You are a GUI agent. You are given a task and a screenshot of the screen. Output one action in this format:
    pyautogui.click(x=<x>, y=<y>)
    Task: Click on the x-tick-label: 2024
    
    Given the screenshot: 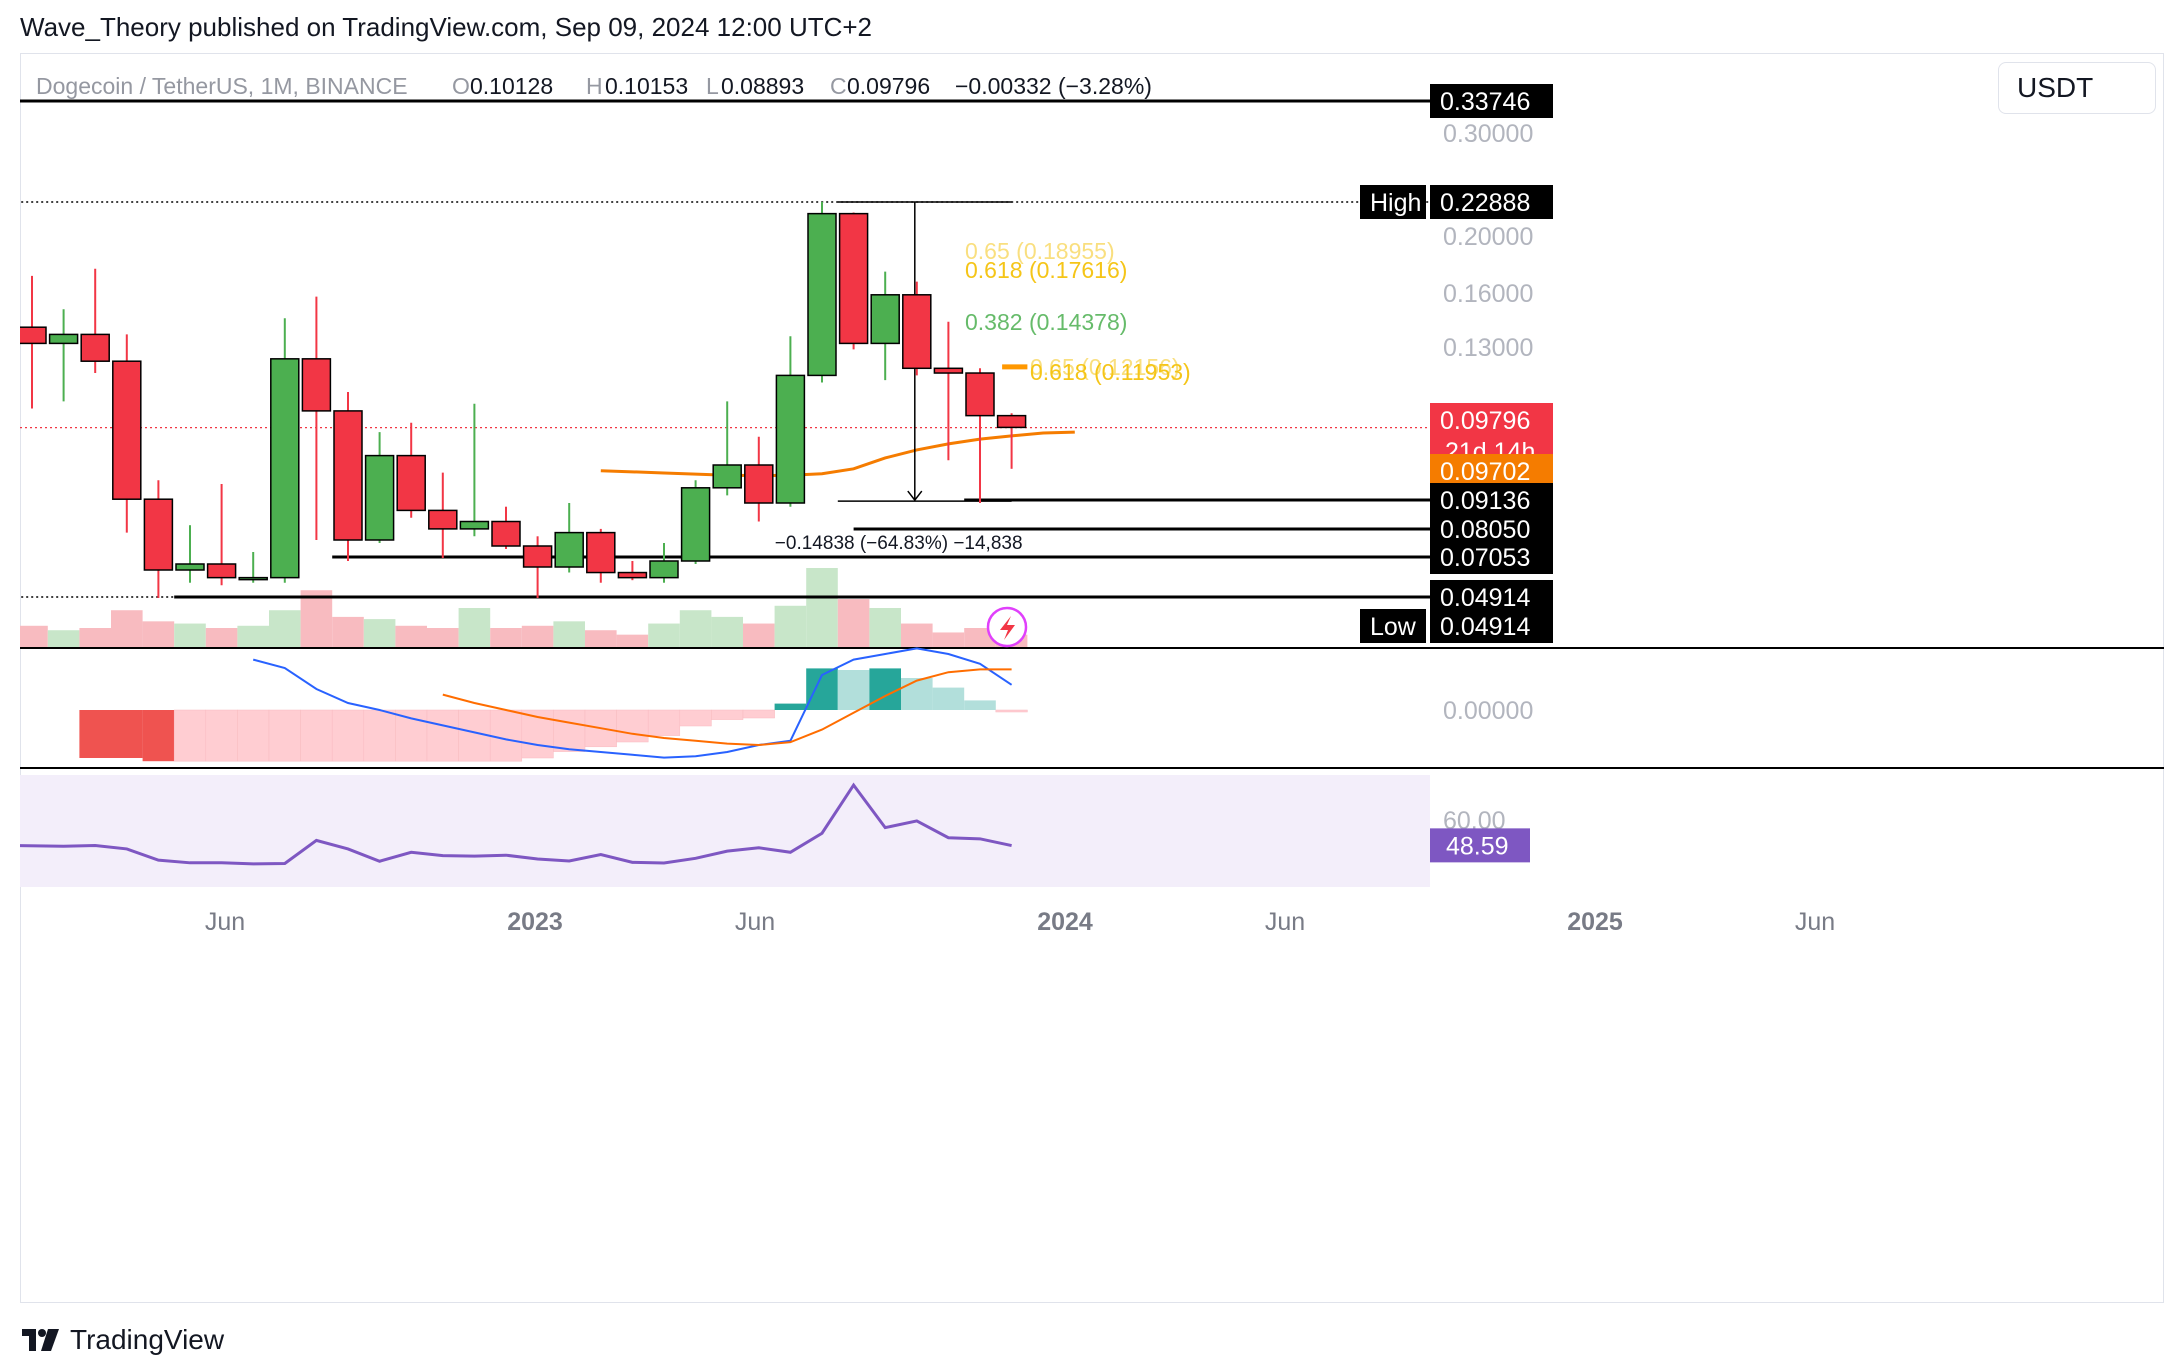 What is the action you would take?
    pyautogui.click(x=1065, y=922)
    